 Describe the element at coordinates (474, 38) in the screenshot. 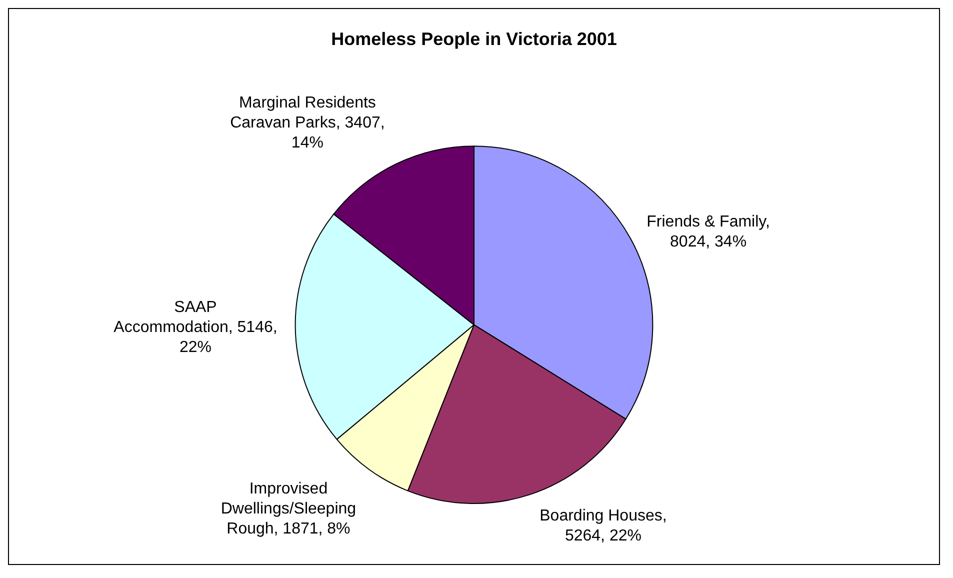

I see `chart-title: Homeless People in Victoria 2001` at that location.